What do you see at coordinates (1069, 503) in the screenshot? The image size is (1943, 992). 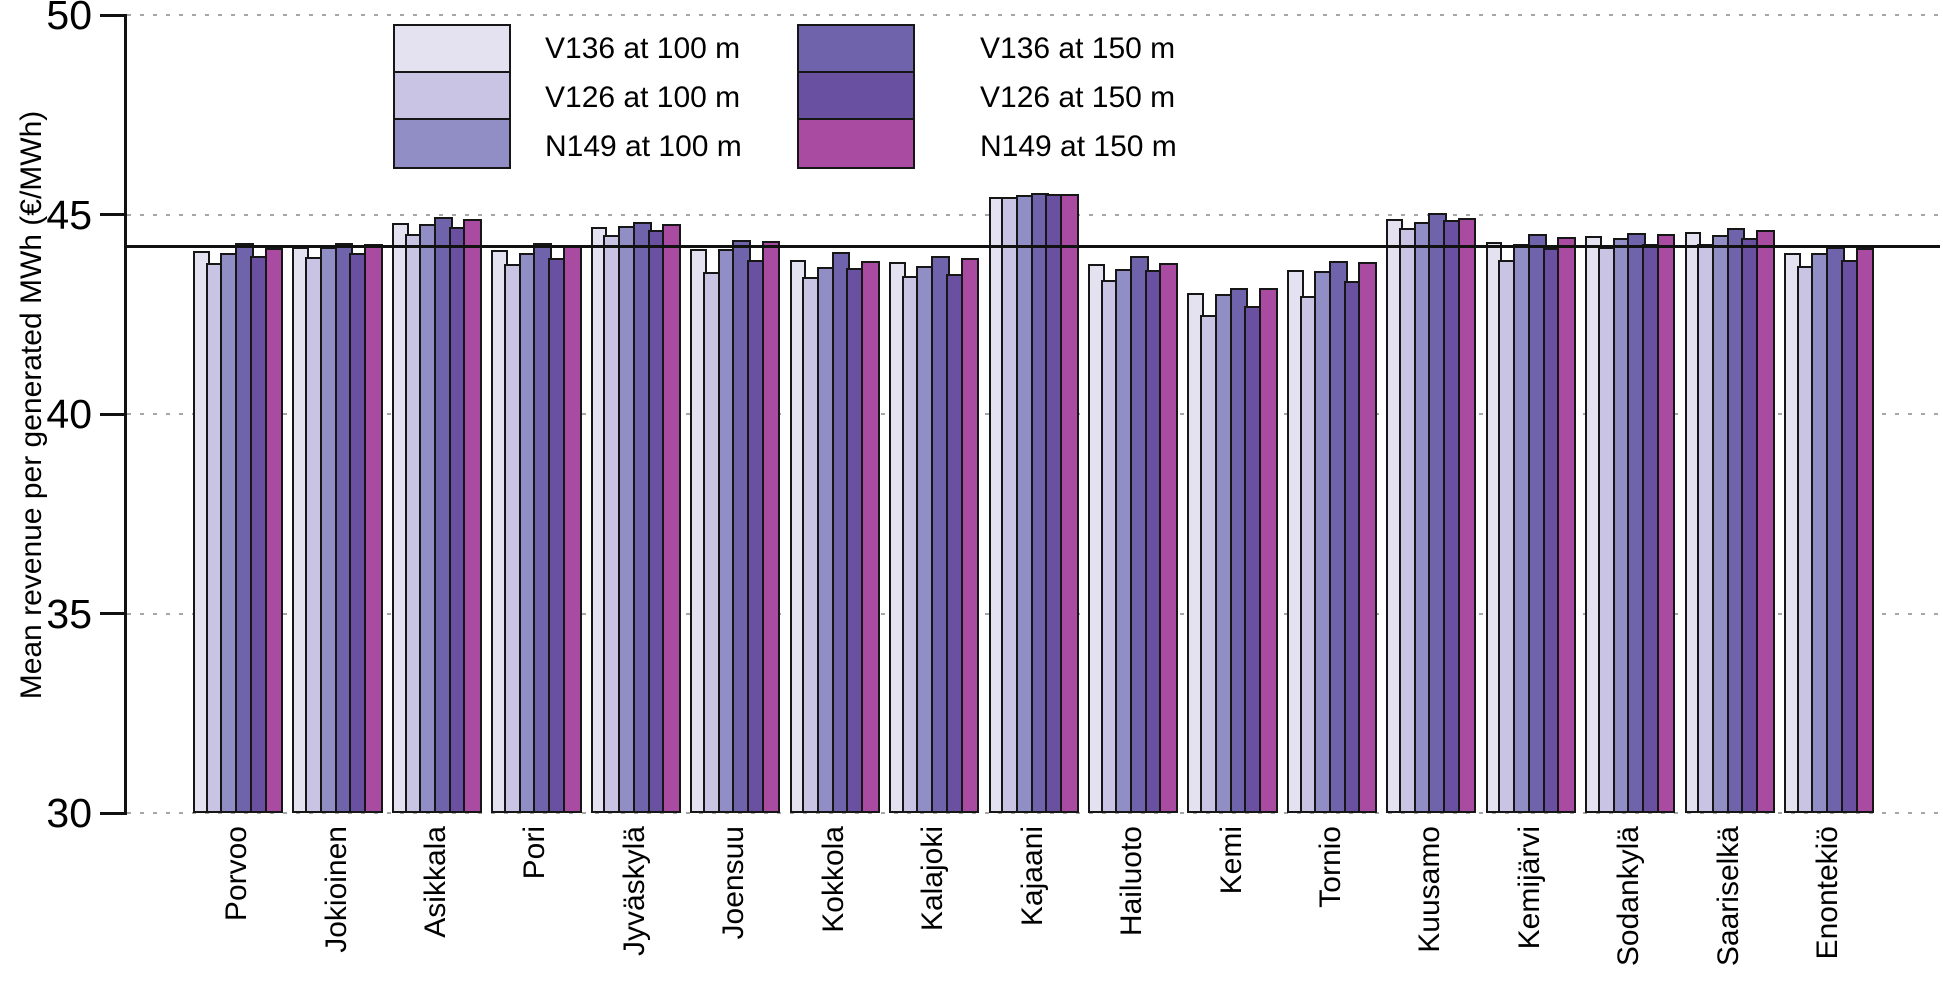 I see `bar-kajaani-n149-at-150-m` at bounding box center [1069, 503].